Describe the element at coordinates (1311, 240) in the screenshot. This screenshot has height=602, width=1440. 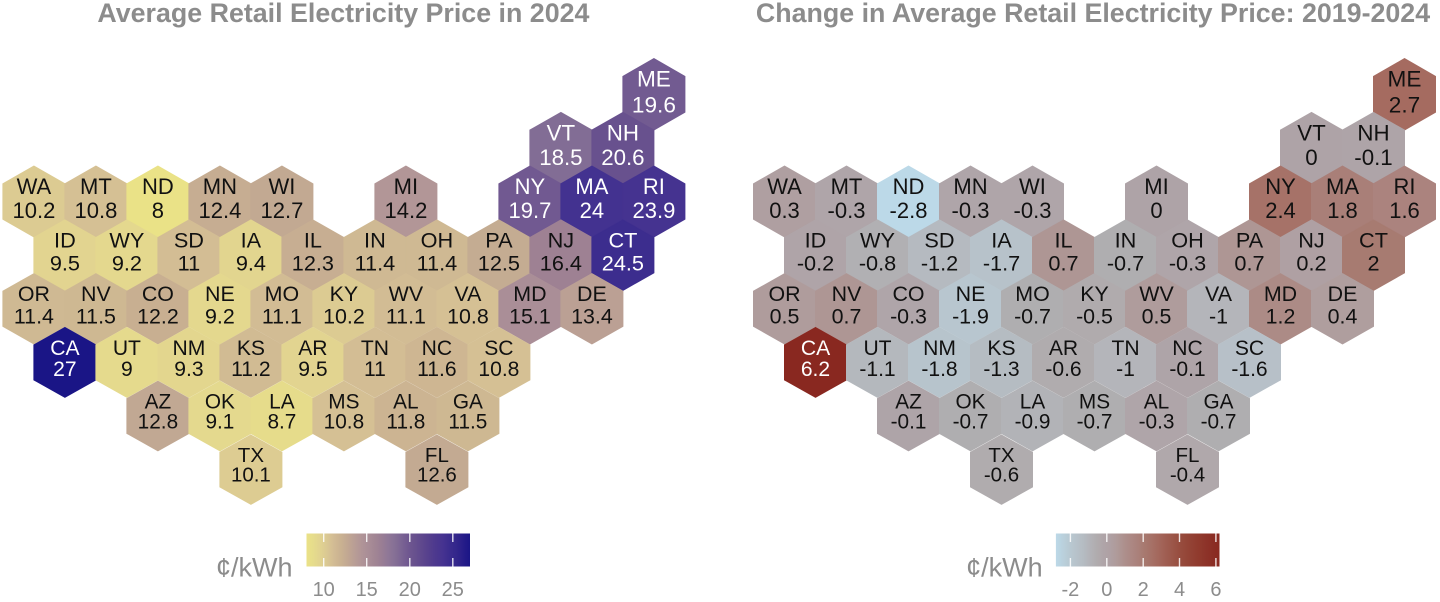
I see `svg-text: NJ` at that location.